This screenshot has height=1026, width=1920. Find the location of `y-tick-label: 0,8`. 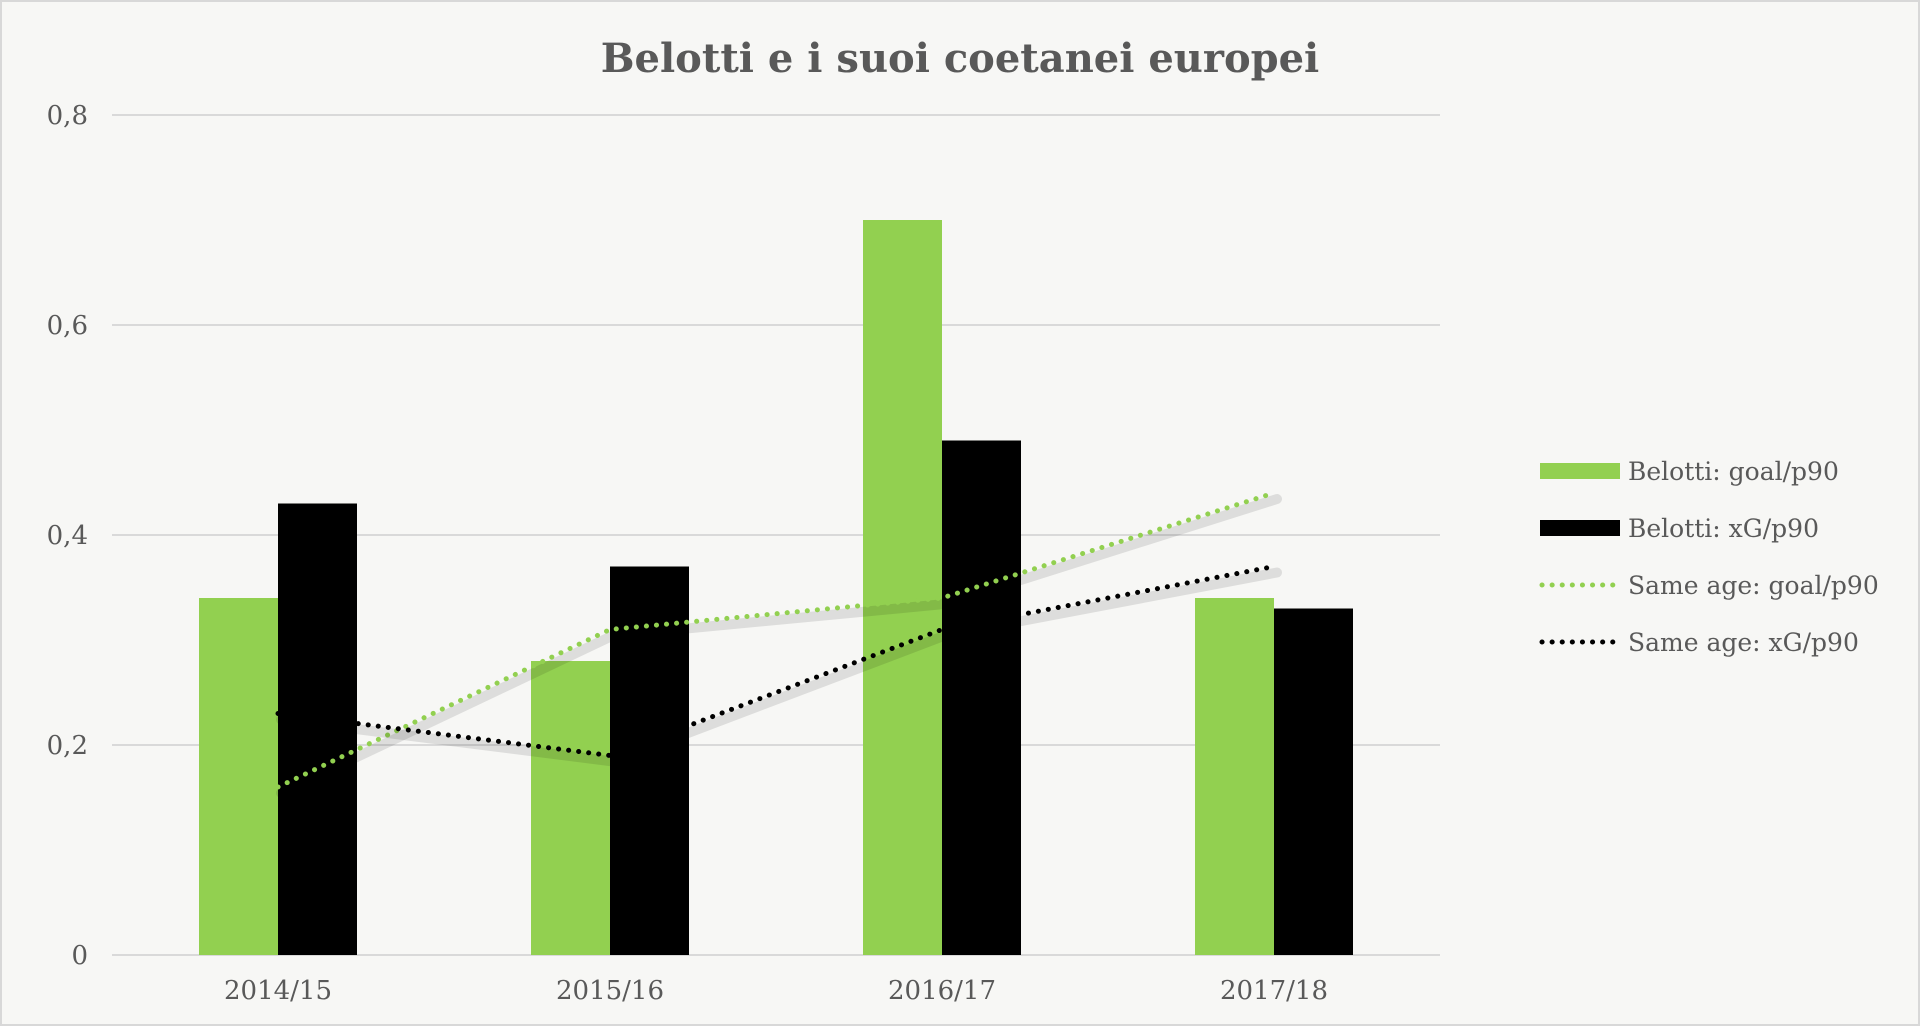

y-tick-label: 0,8 is located at coordinates (67, 116).